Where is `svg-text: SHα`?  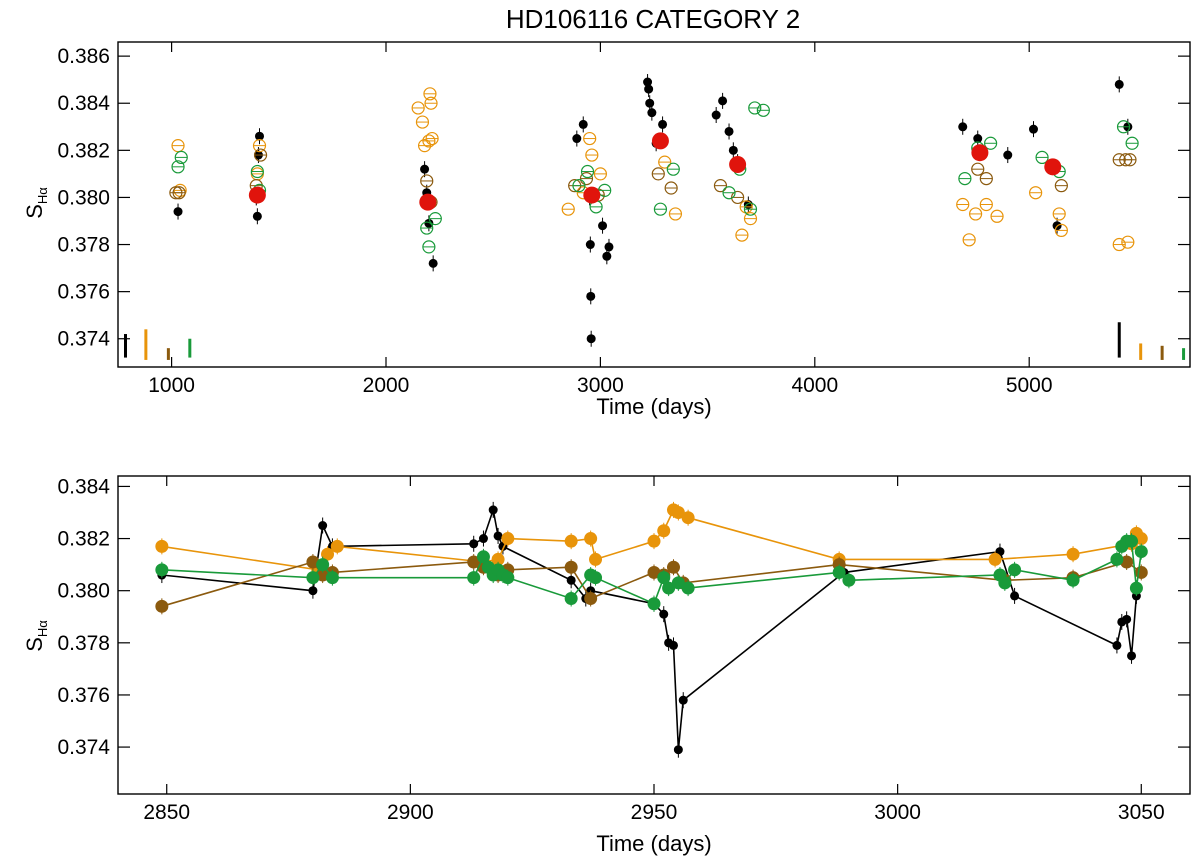
svg-text: SHα is located at coordinates (36, 636).